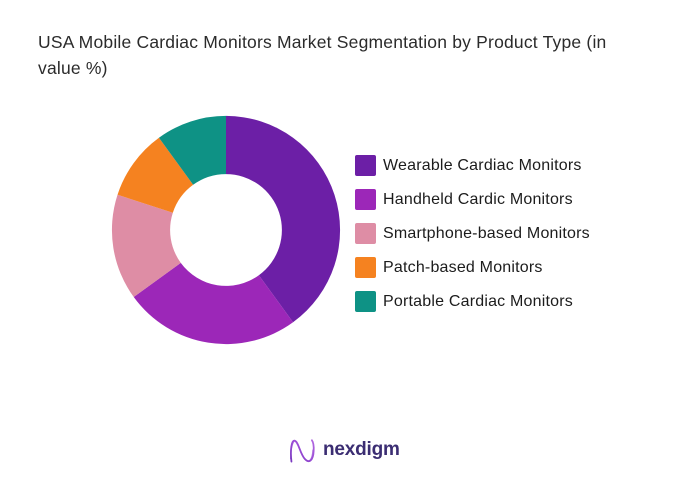 The width and height of the screenshot is (684, 479). What do you see at coordinates (486, 233) in the screenshot?
I see `legend-label: Smartphone-based Monitors` at bounding box center [486, 233].